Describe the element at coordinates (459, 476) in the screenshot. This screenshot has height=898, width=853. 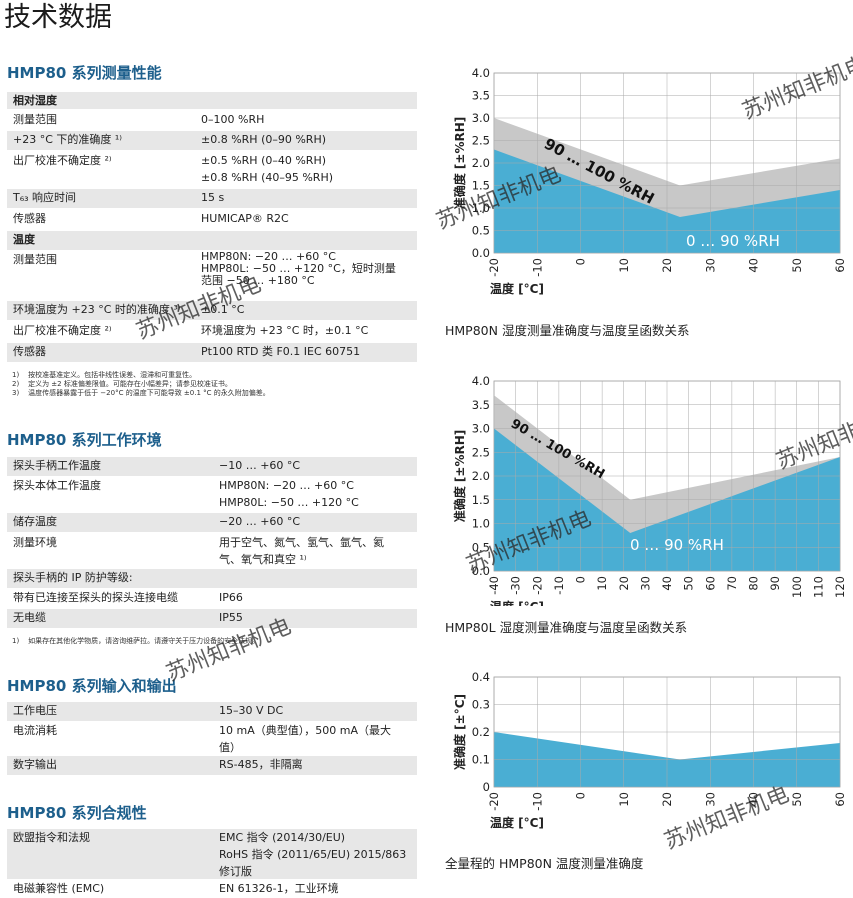
I see `y-axis-label: 准确度 [±%RH]` at that location.